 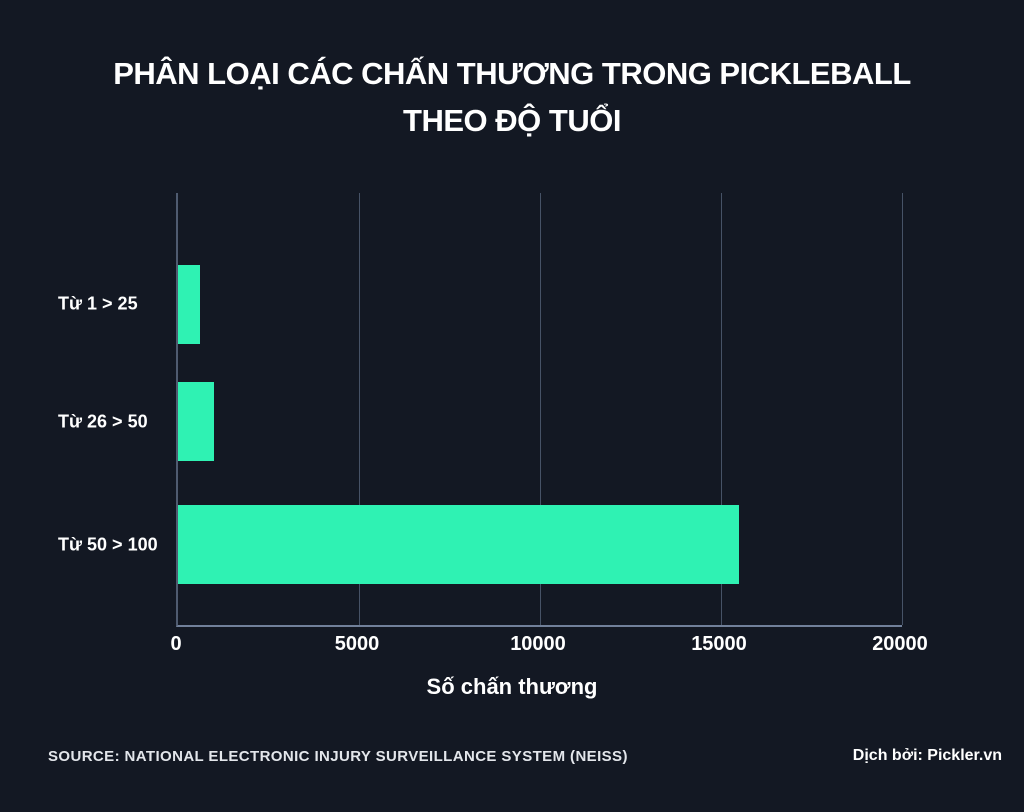 I want to click on x-axis-ticks: 0 5000 10000 15000 20000, so click(x=548, y=646).